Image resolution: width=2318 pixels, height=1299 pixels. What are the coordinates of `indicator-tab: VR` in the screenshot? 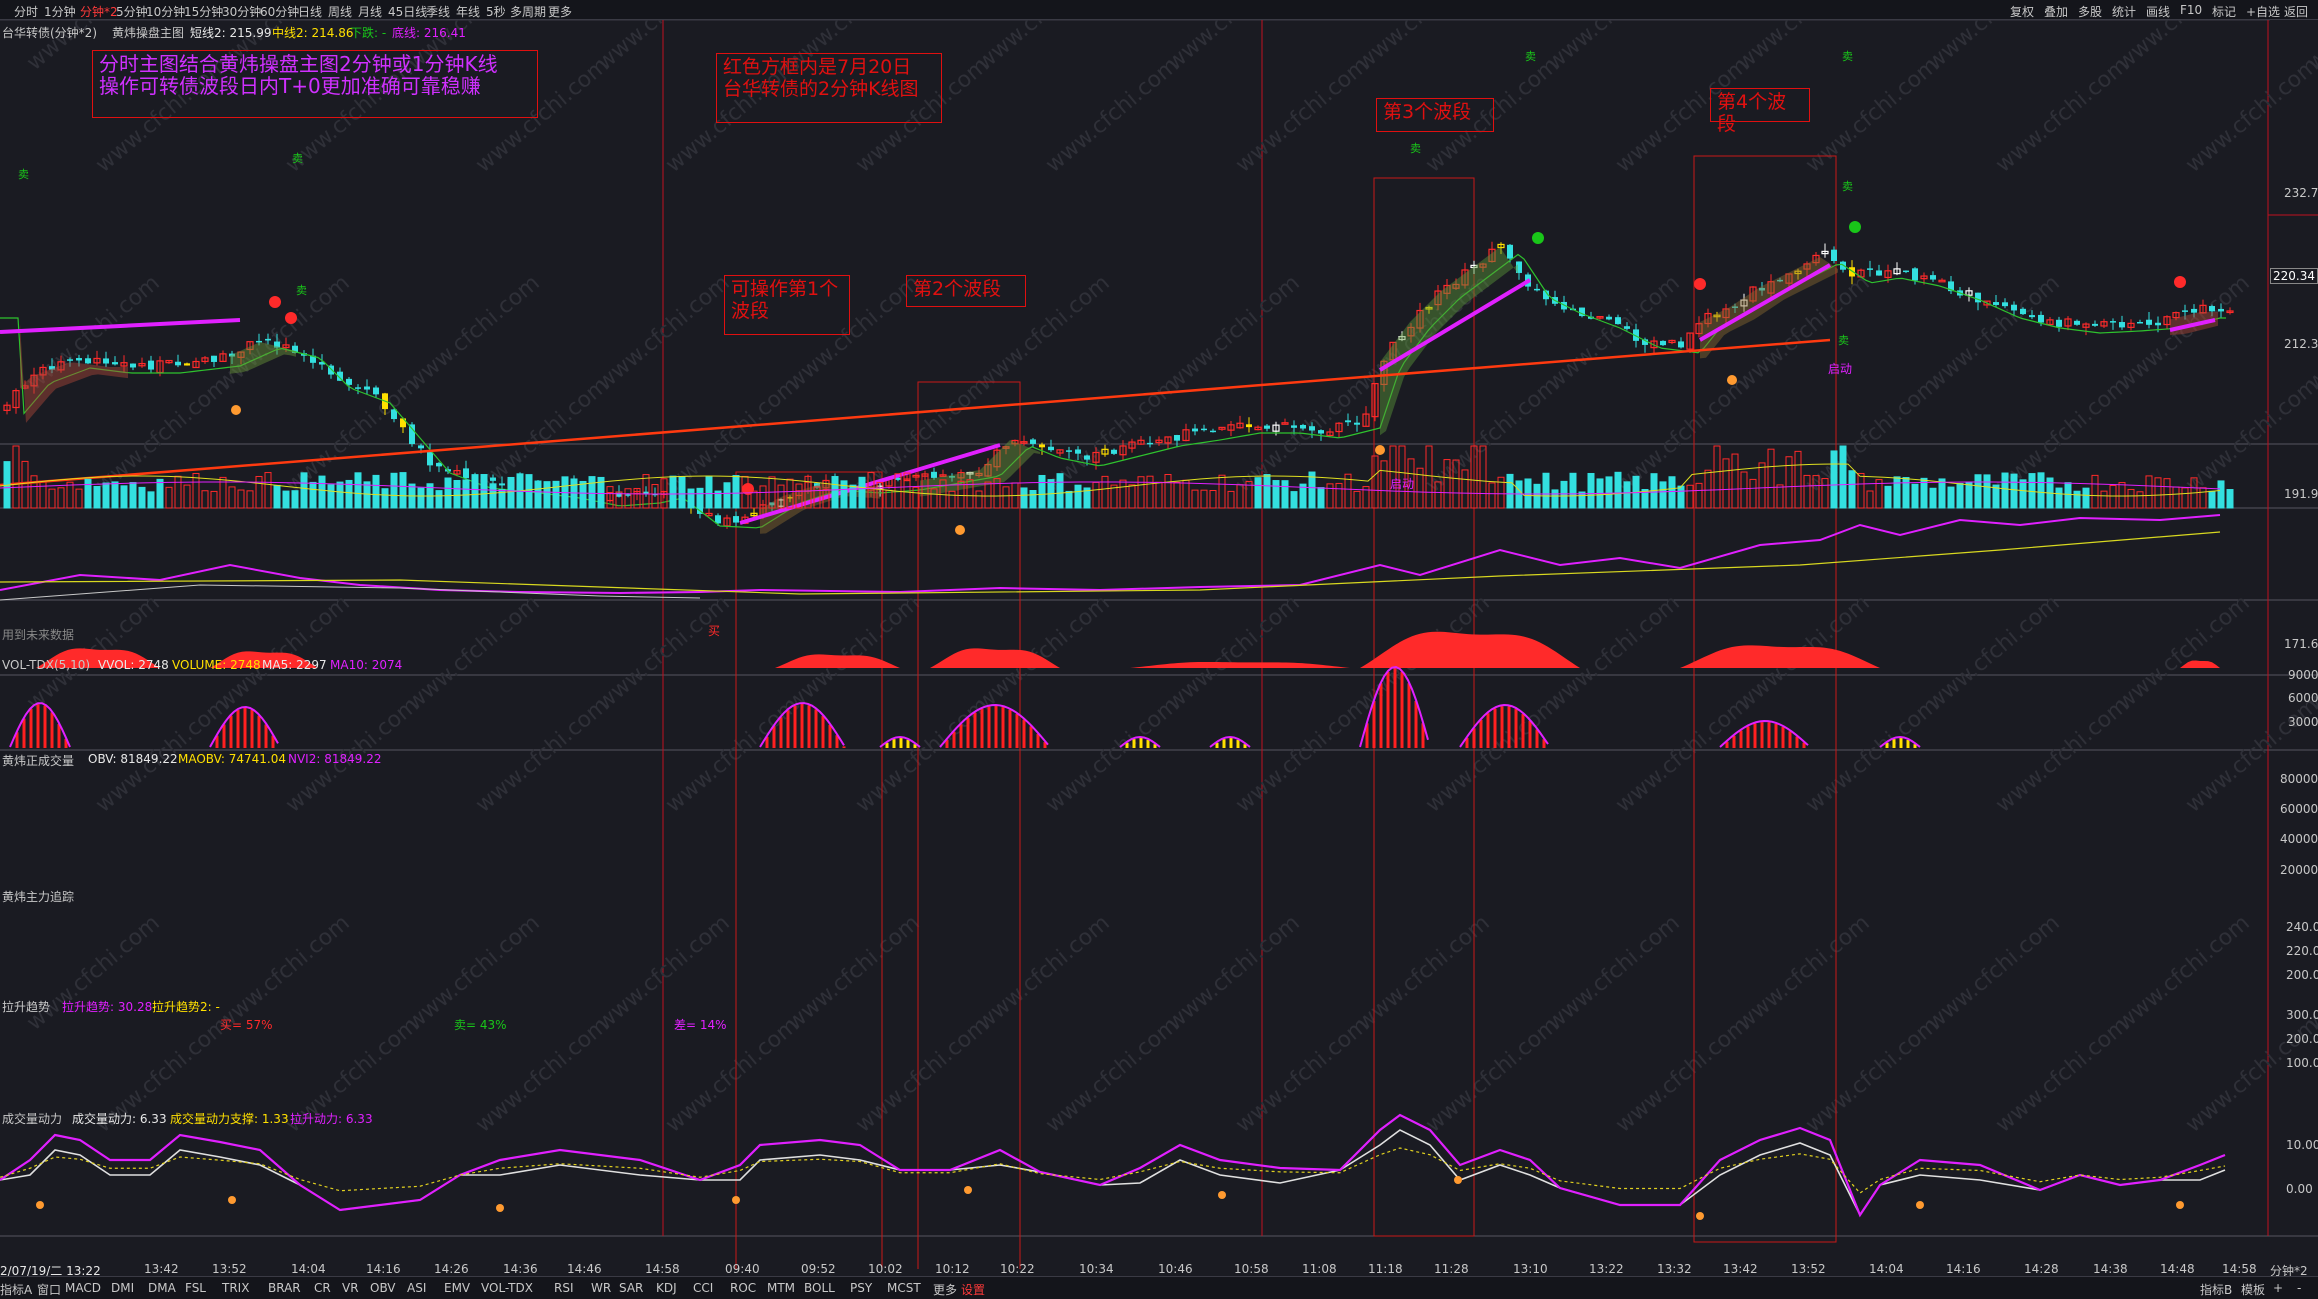 It's located at (350, 1288).